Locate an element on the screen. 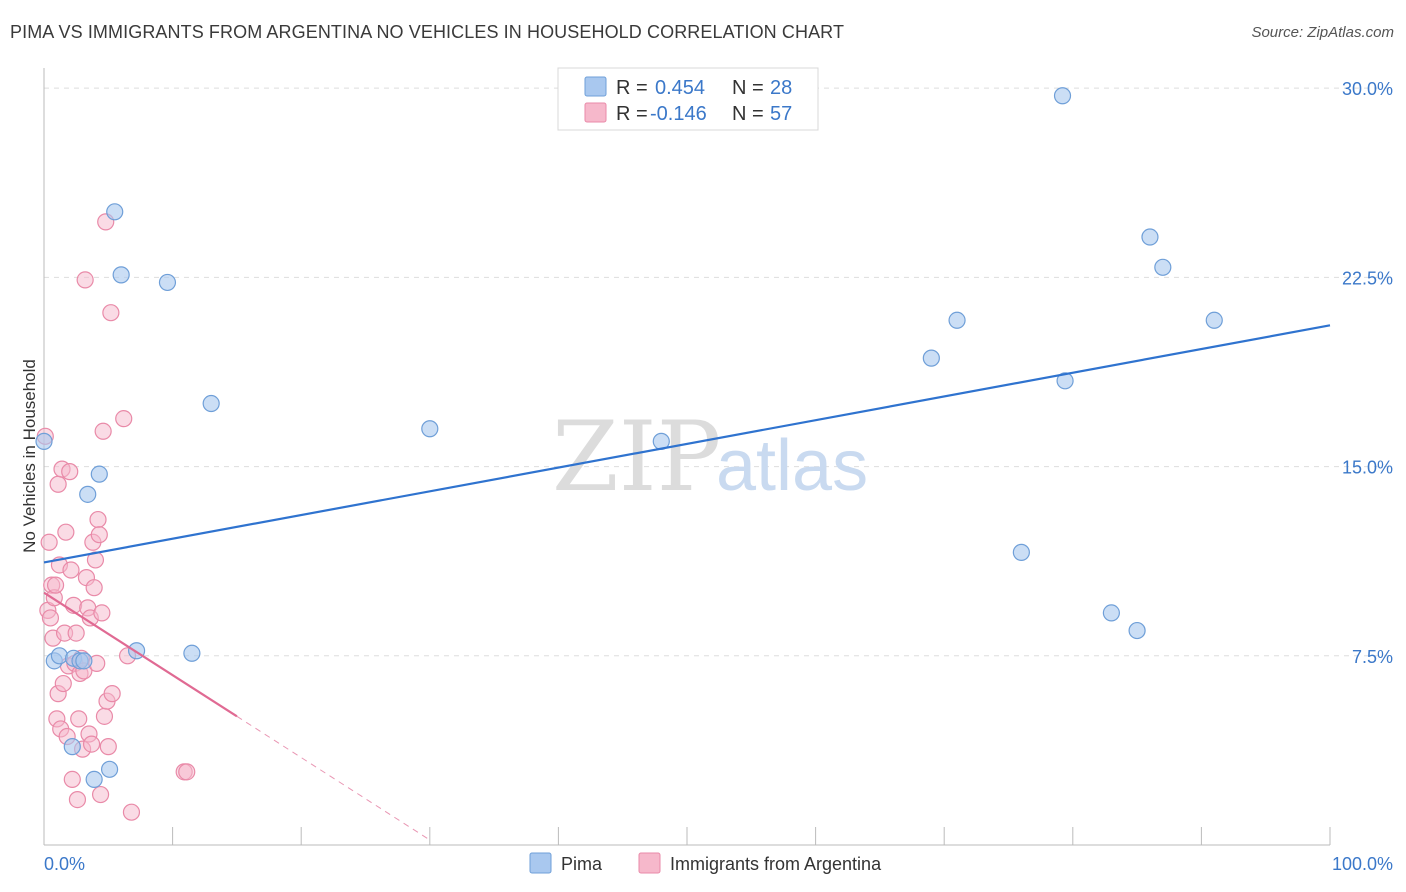 Image resolution: width=1406 pixels, height=892 pixels. legend-r-value-argentina: -0.146 is located at coordinates (678, 114).